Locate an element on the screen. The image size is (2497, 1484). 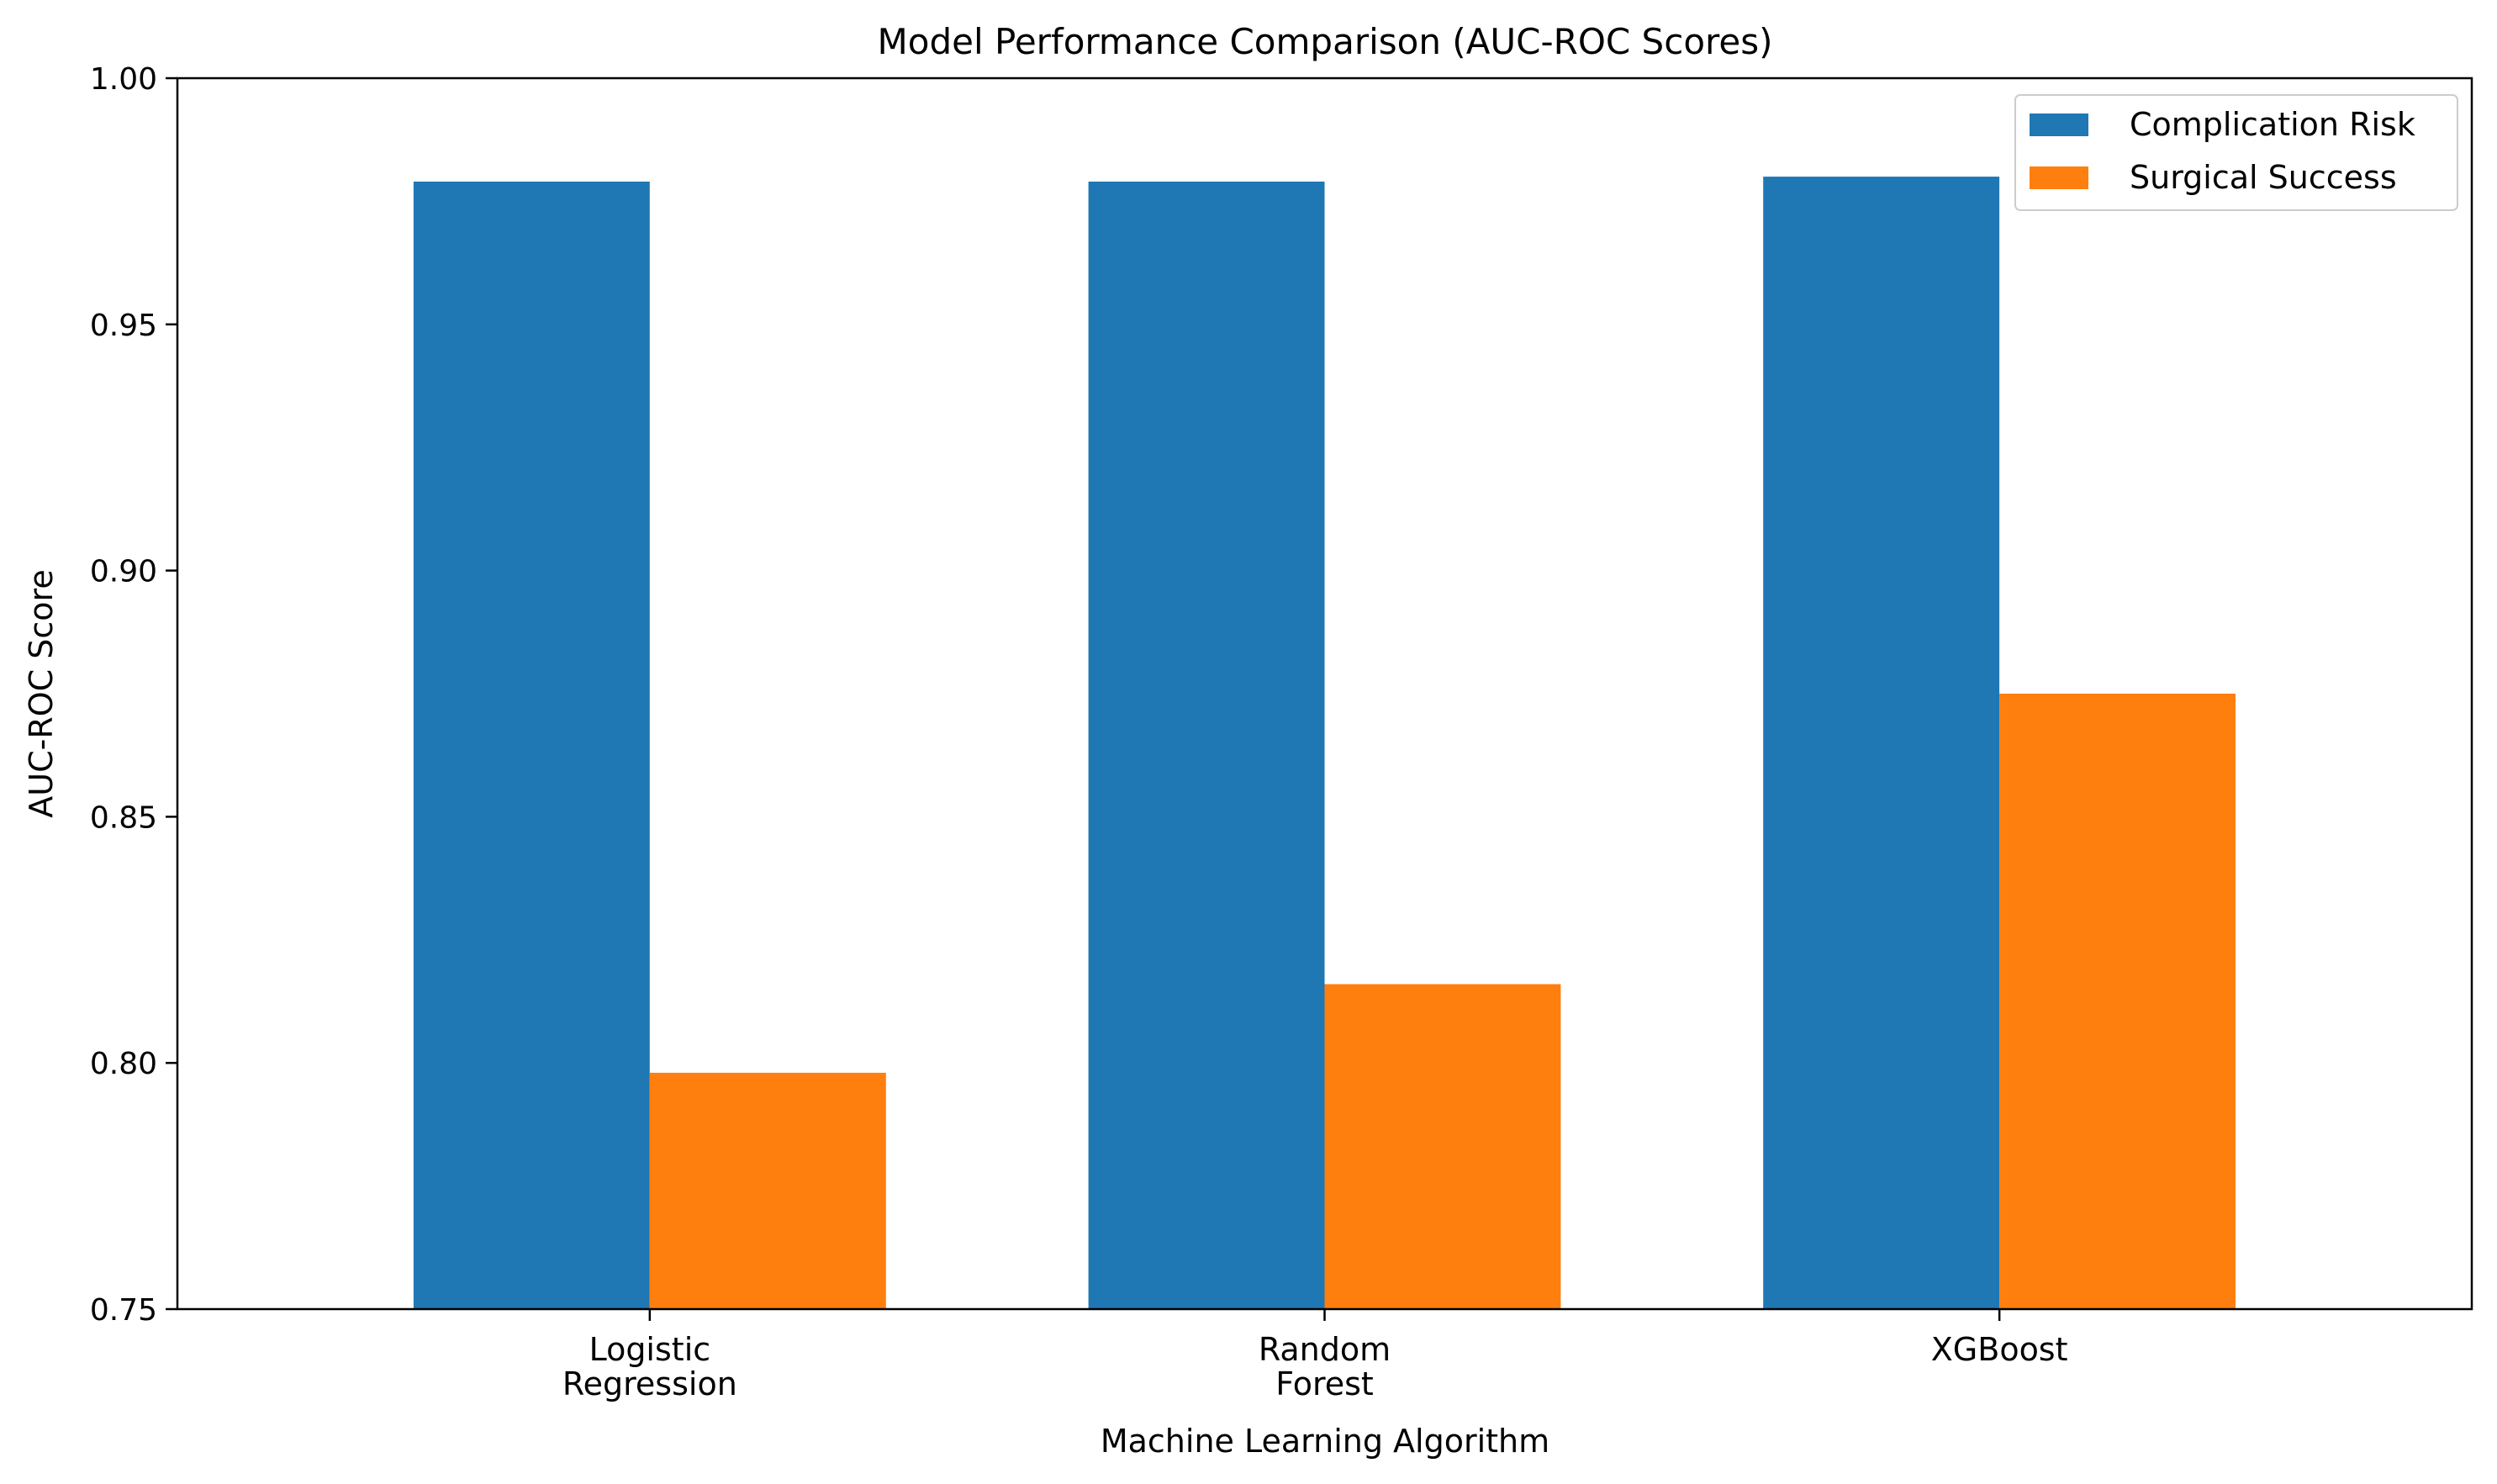
y-tick-label: 0.90 is located at coordinates (123, 572).